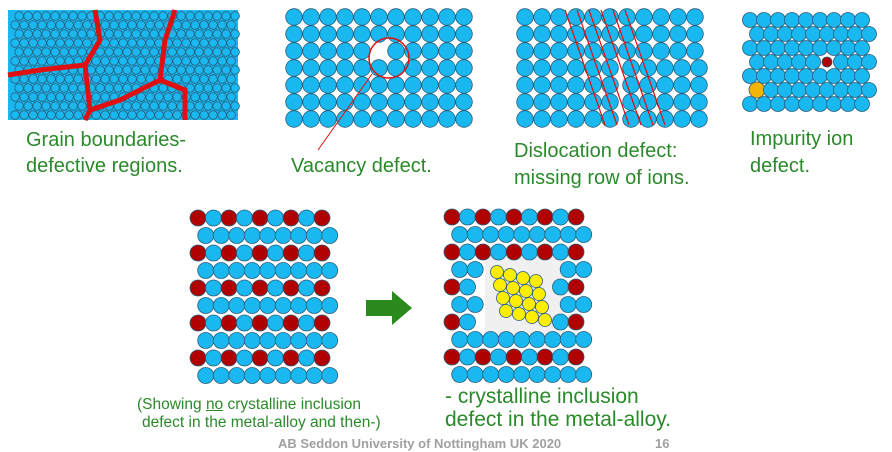 The height and width of the screenshot is (452, 892). Describe the element at coordinates (389, 58) in the screenshot. I see `vacancy-highlight-circle` at that location.